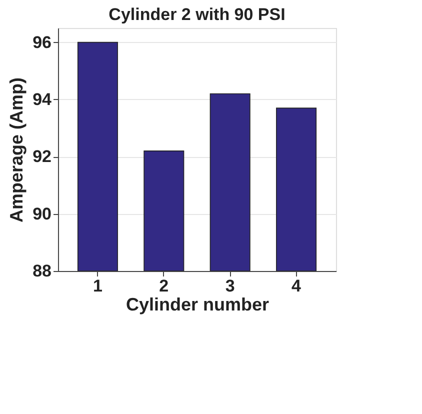 The width and height of the screenshot is (422, 414). I want to click on y-tick-label: 90, so click(42, 214).